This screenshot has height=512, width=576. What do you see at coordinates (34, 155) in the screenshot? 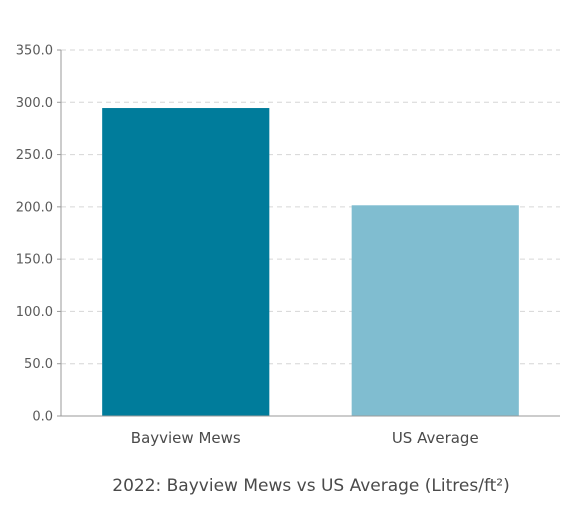
I see `y-tick-label: 250.0` at bounding box center [34, 155].